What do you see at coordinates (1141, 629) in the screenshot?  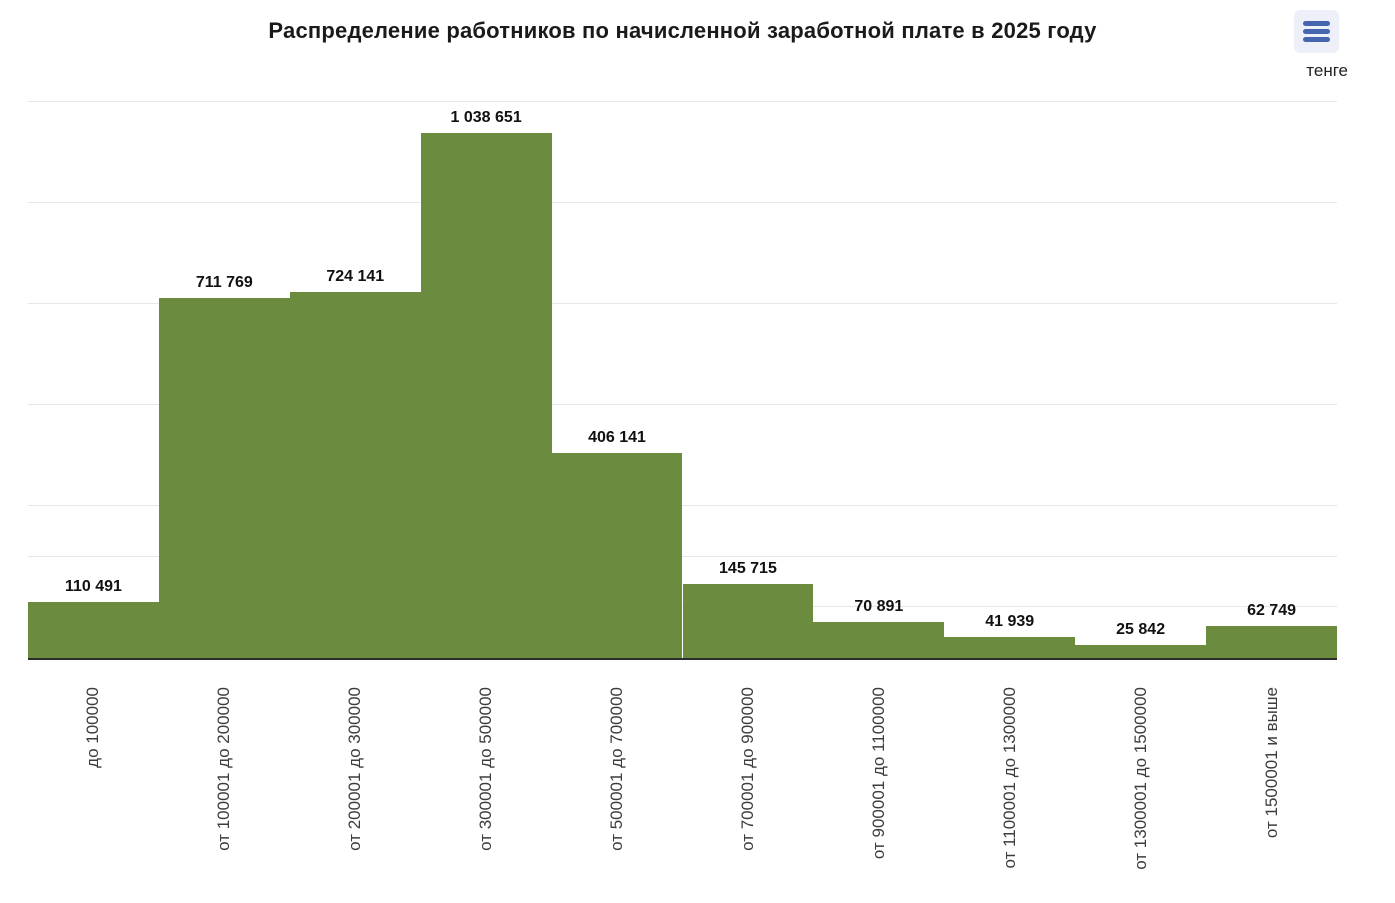 I see `bar-value-label: 25 842` at bounding box center [1141, 629].